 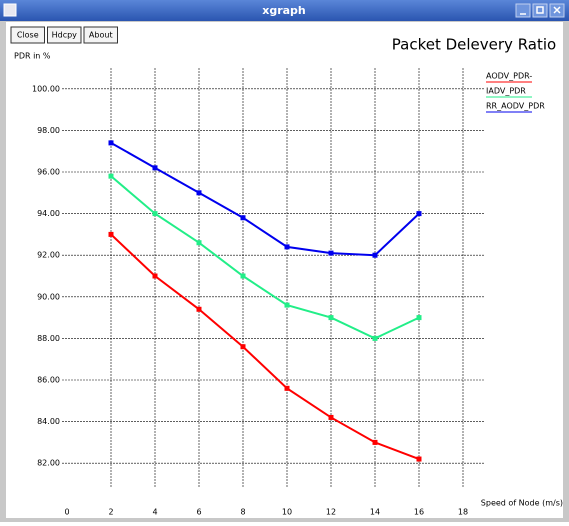 What do you see at coordinates (522, 503) in the screenshot?
I see `x-axis-label: Speed of Node (m/s)` at bounding box center [522, 503].